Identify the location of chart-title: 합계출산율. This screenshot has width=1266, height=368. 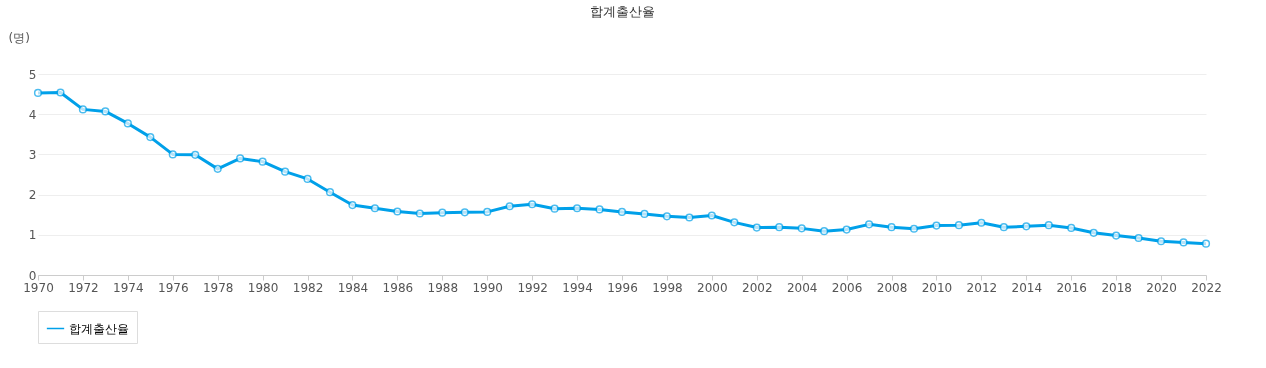
(622, 11).